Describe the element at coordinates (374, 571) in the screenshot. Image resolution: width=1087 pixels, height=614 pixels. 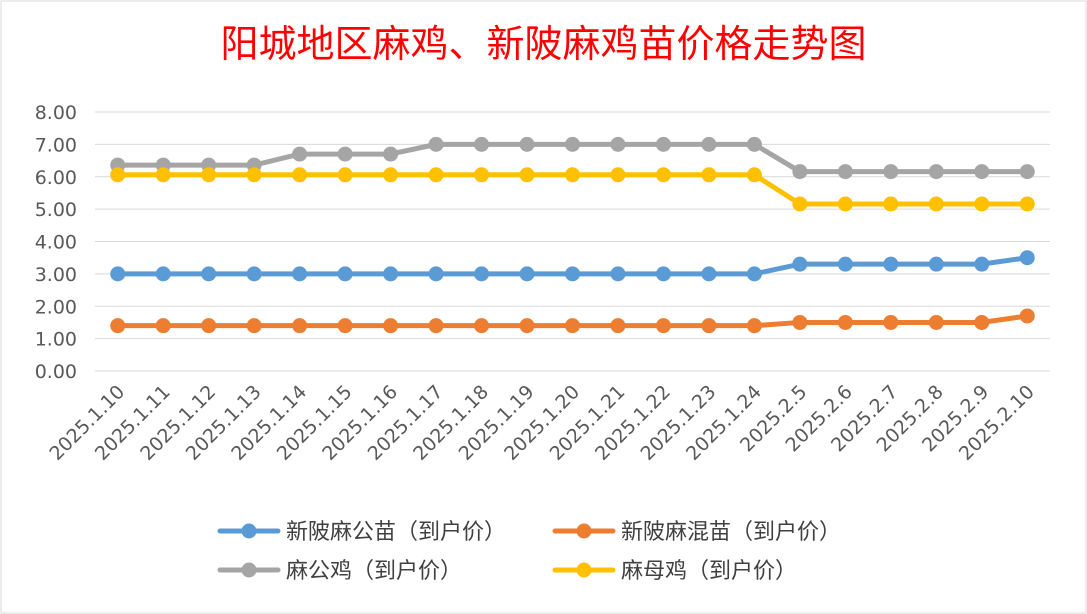
I see `legend-label: 麻公鸡（到户价）` at that location.